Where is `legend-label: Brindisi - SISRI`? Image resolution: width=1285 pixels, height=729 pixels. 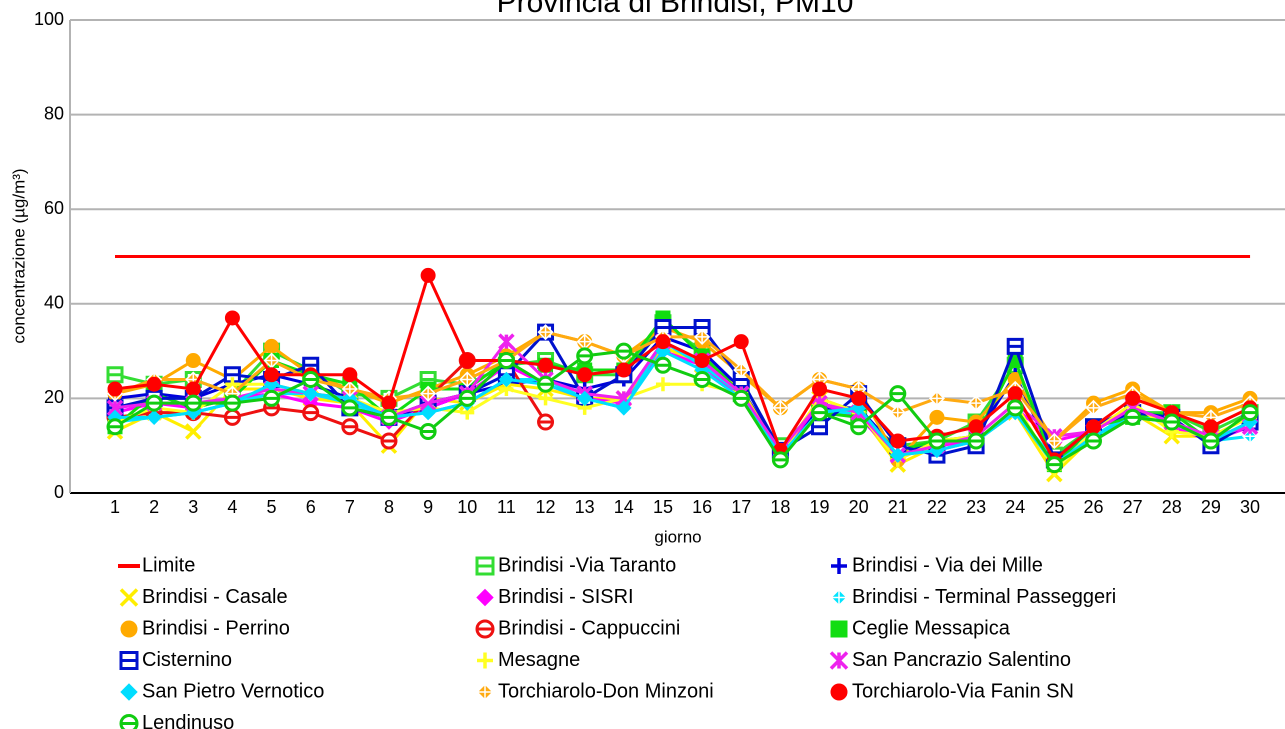
legend-label: Brindisi - SISRI is located at coordinates (566, 597).